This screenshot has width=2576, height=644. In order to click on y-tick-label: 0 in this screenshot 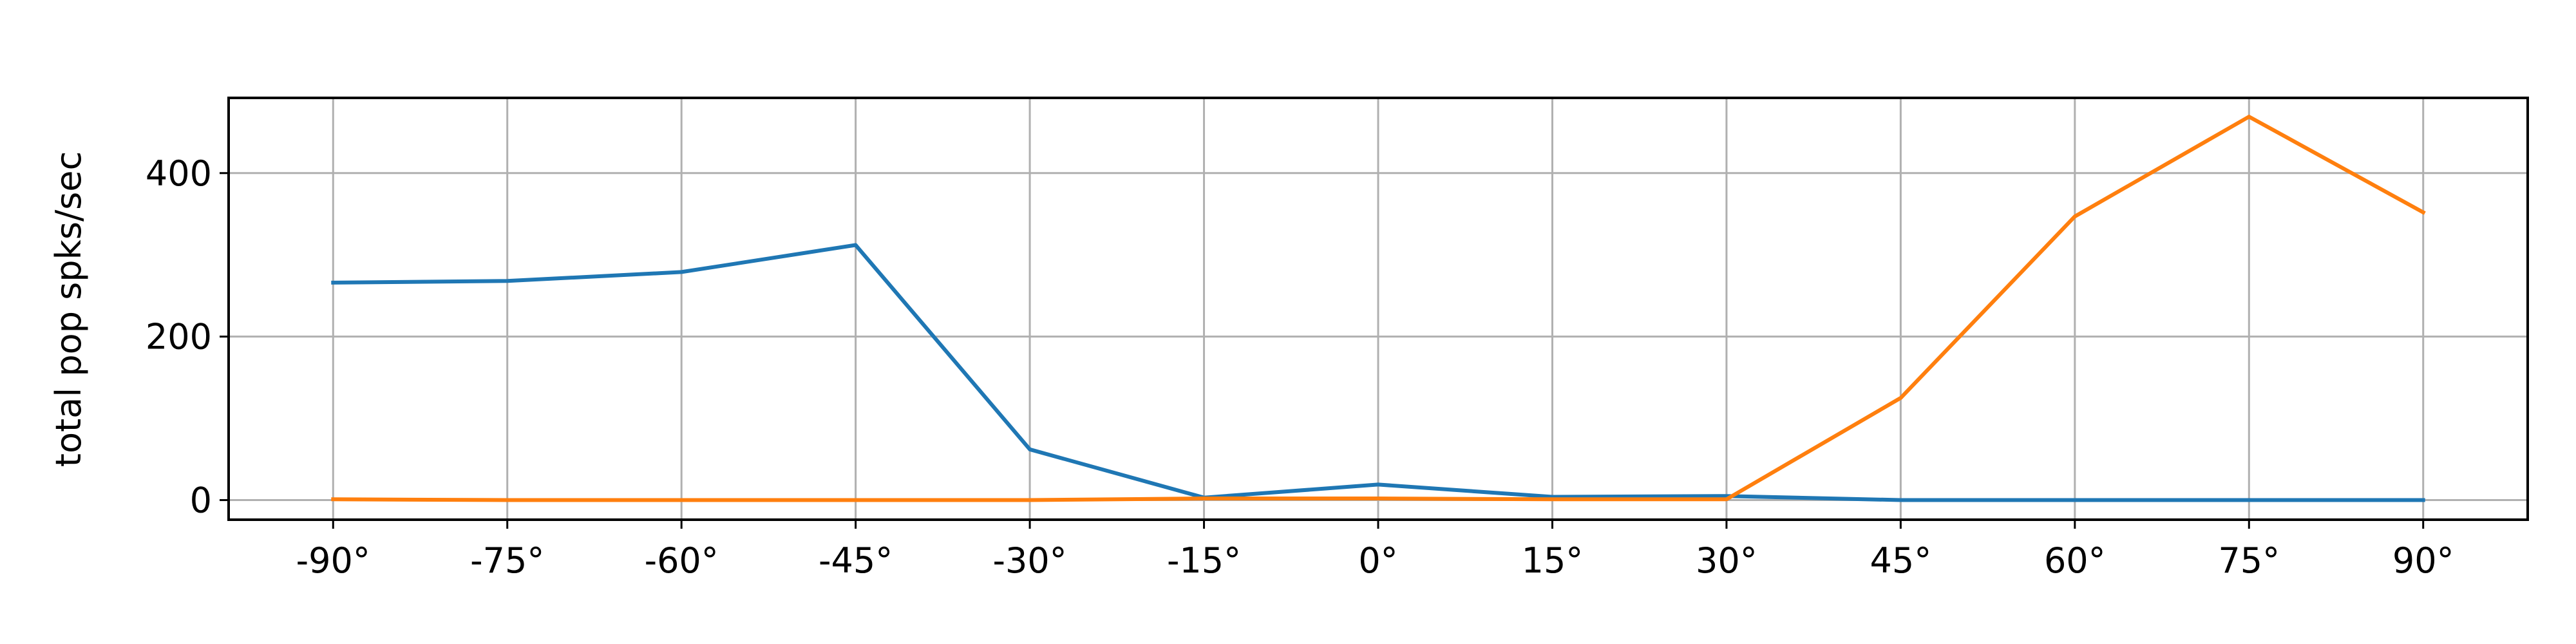, I will do `click(201, 500)`.